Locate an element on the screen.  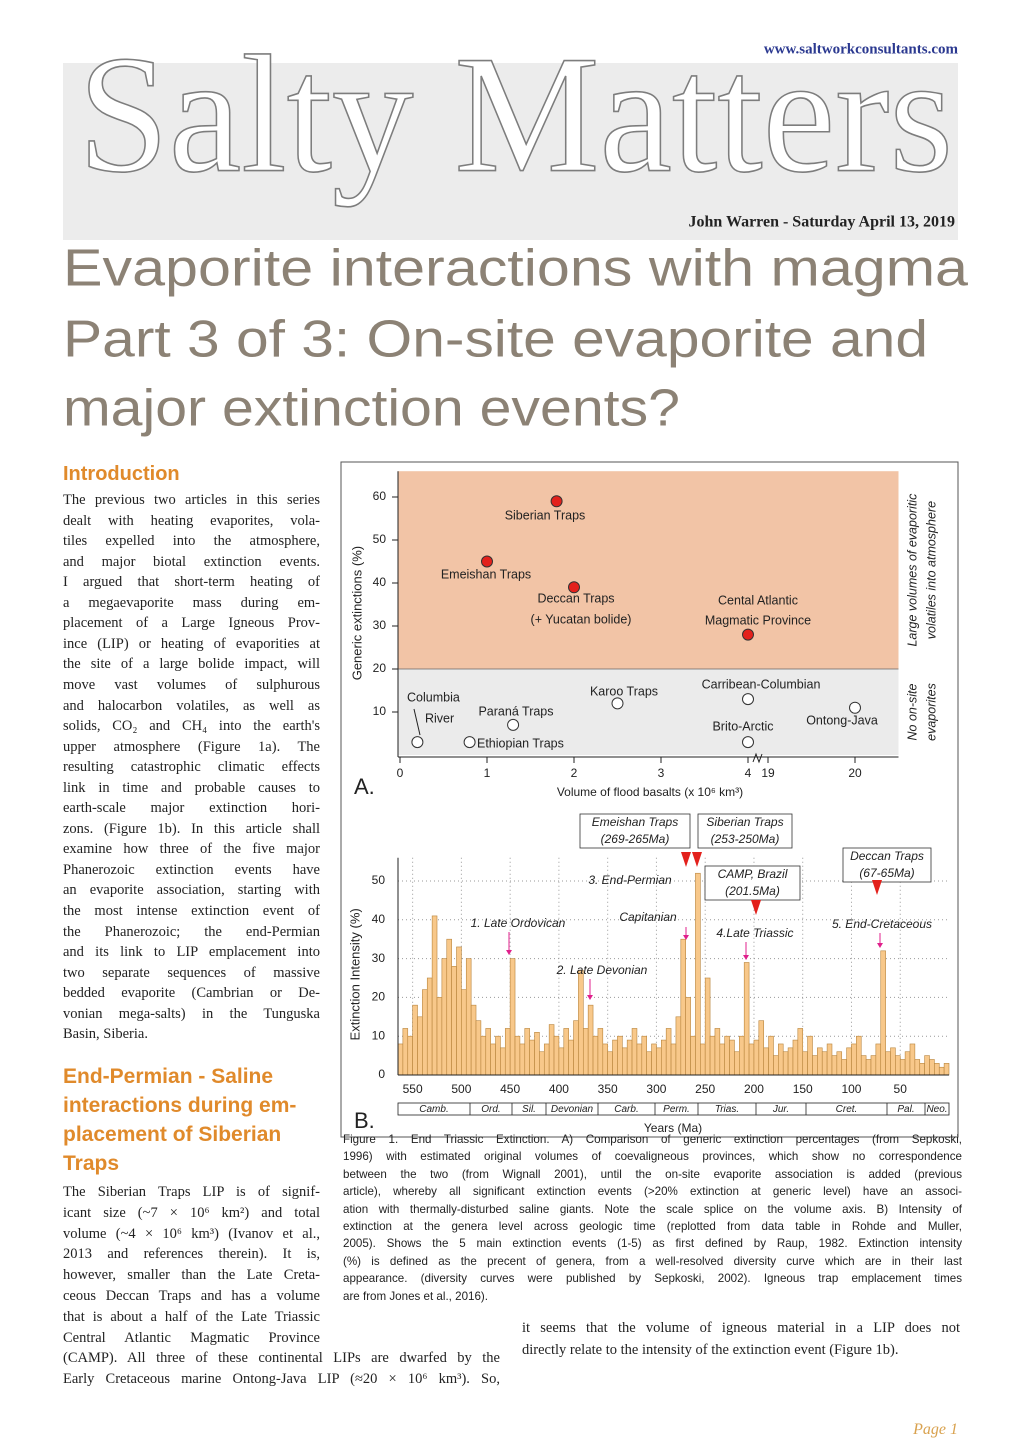
section-heading: placement of Siberian is located at coordinates (172, 1134).